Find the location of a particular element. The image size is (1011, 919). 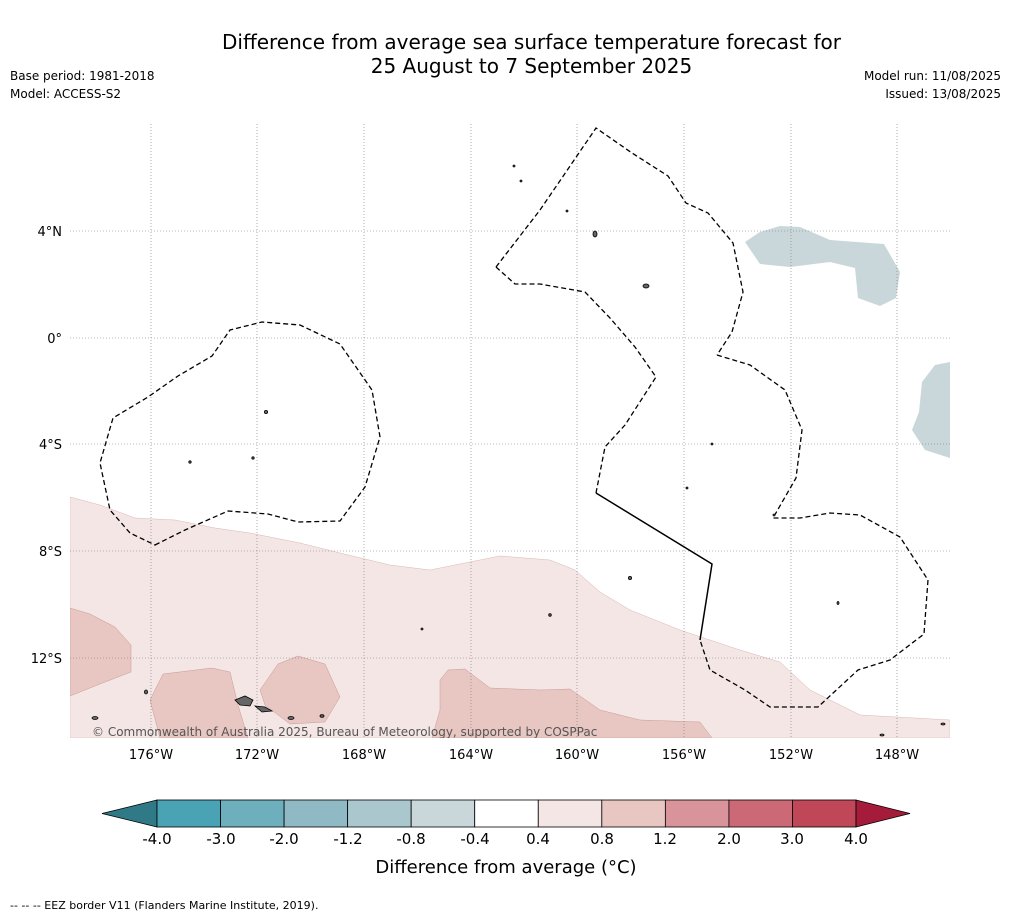

lon-tick-label: 152°W is located at coordinates (791, 755).